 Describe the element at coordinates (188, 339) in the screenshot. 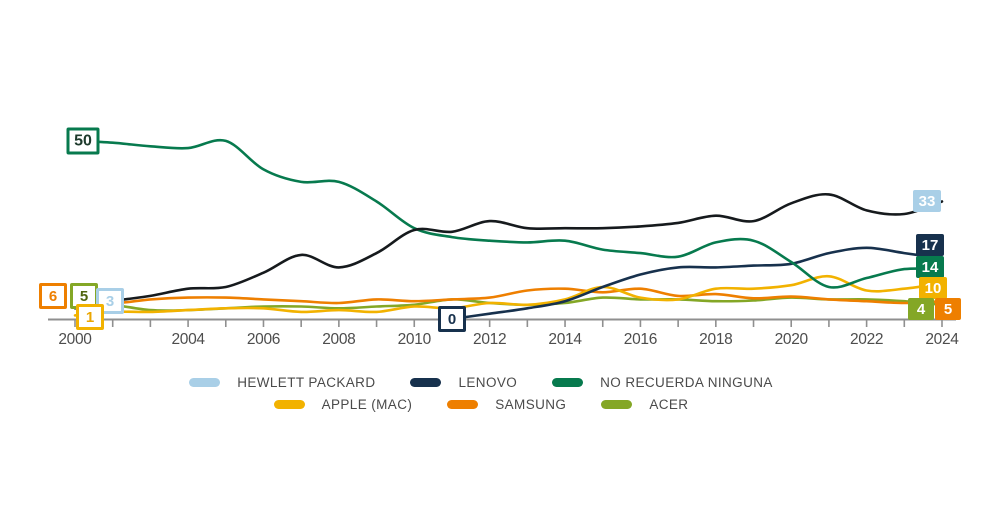

I see `x-axis-label: 2004` at that location.